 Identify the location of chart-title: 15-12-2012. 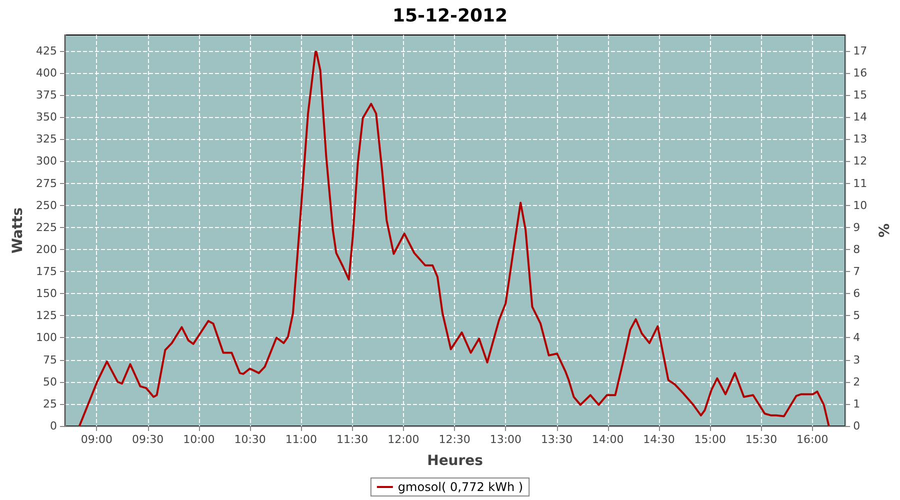
(450, 16).